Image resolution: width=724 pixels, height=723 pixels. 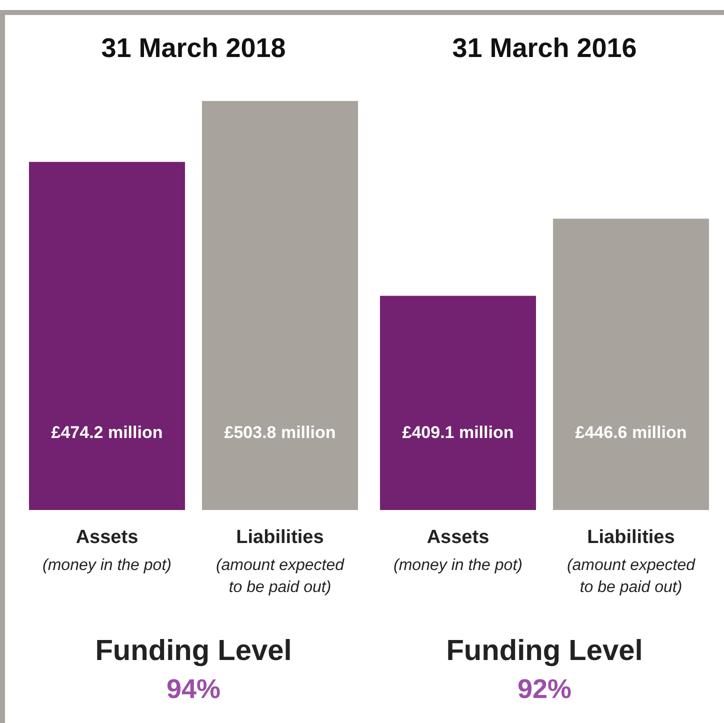 I want to click on text: 94%, so click(x=193, y=689).